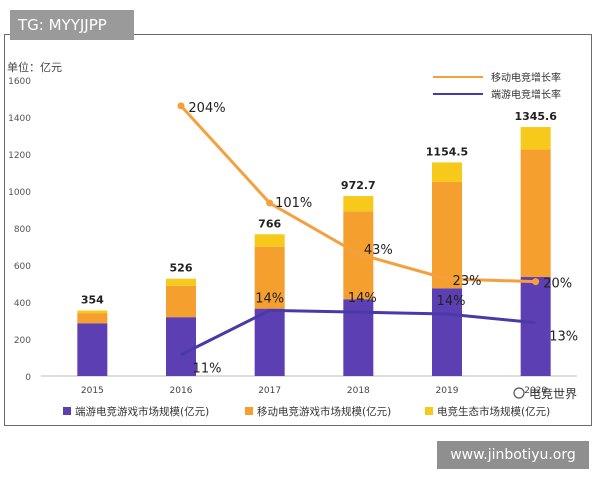 Image resolution: width=600 pixels, height=480 pixels. Describe the element at coordinates (526, 94) in the screenshot. I see `legend-line-label: 端游电竞增长率` at that location.